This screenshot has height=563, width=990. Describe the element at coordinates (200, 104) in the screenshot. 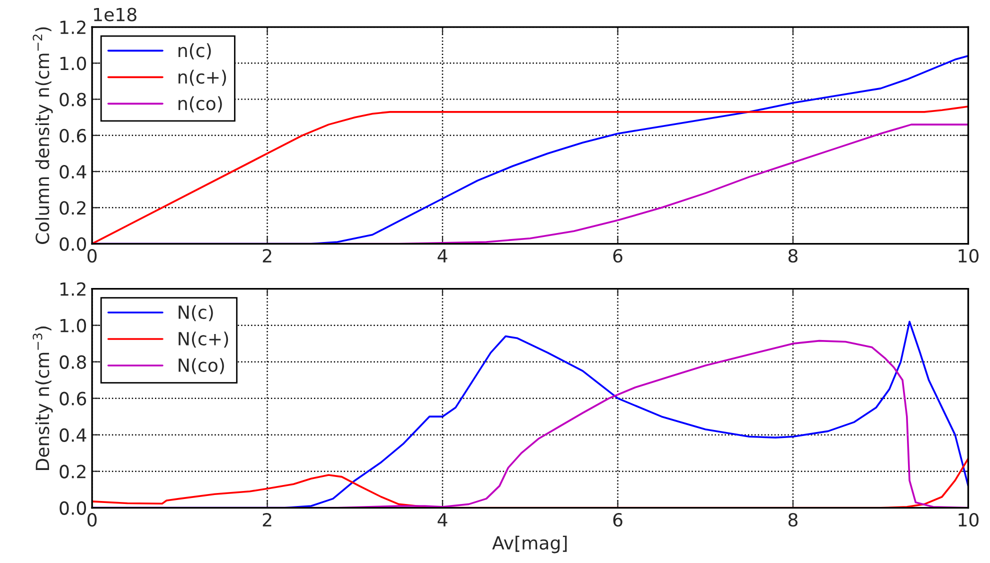

I see `legend-label: n(co)` at that location.